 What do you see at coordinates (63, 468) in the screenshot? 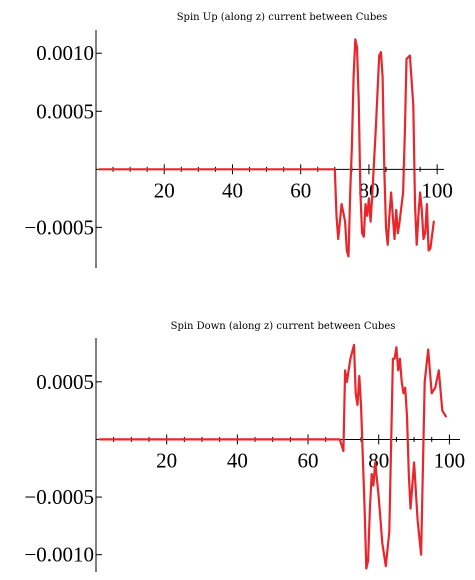
I see `chart-2-y-ticks: 0.0005 −0.0005 −0.0010` at bounding box center [63, 468].